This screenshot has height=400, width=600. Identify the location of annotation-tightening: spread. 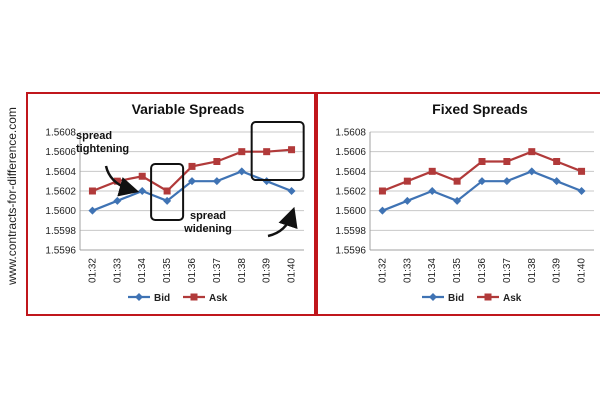
(94, 136).